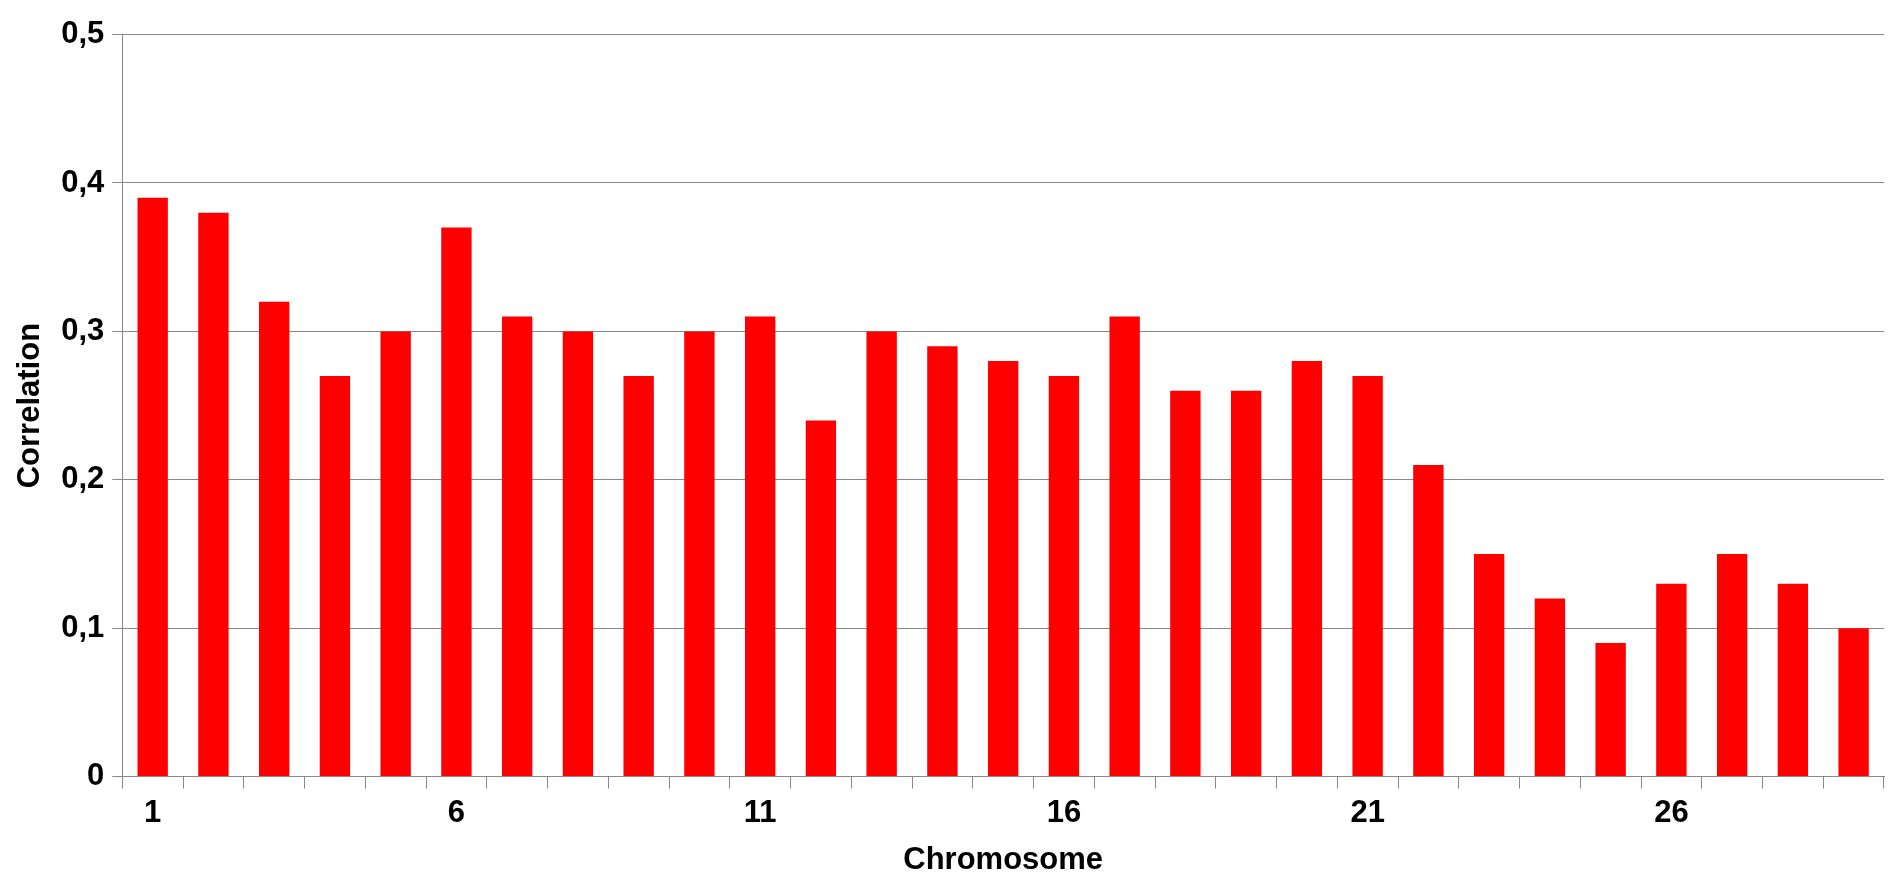 This screenshot has height=894, width=1899. I want to click on y-tick-label: 0,4, so click(83, 181).